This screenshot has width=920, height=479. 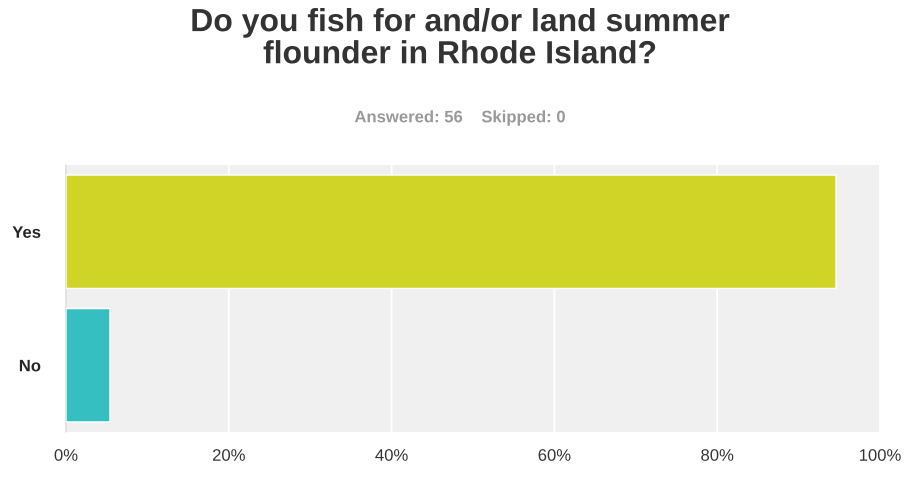 What do you see at coordinates (461, 36) in the screenshot?
I see `chart-title: Do you fish for and/or land summer flounder in Rhode Island?` at bounding box center [461, 36].